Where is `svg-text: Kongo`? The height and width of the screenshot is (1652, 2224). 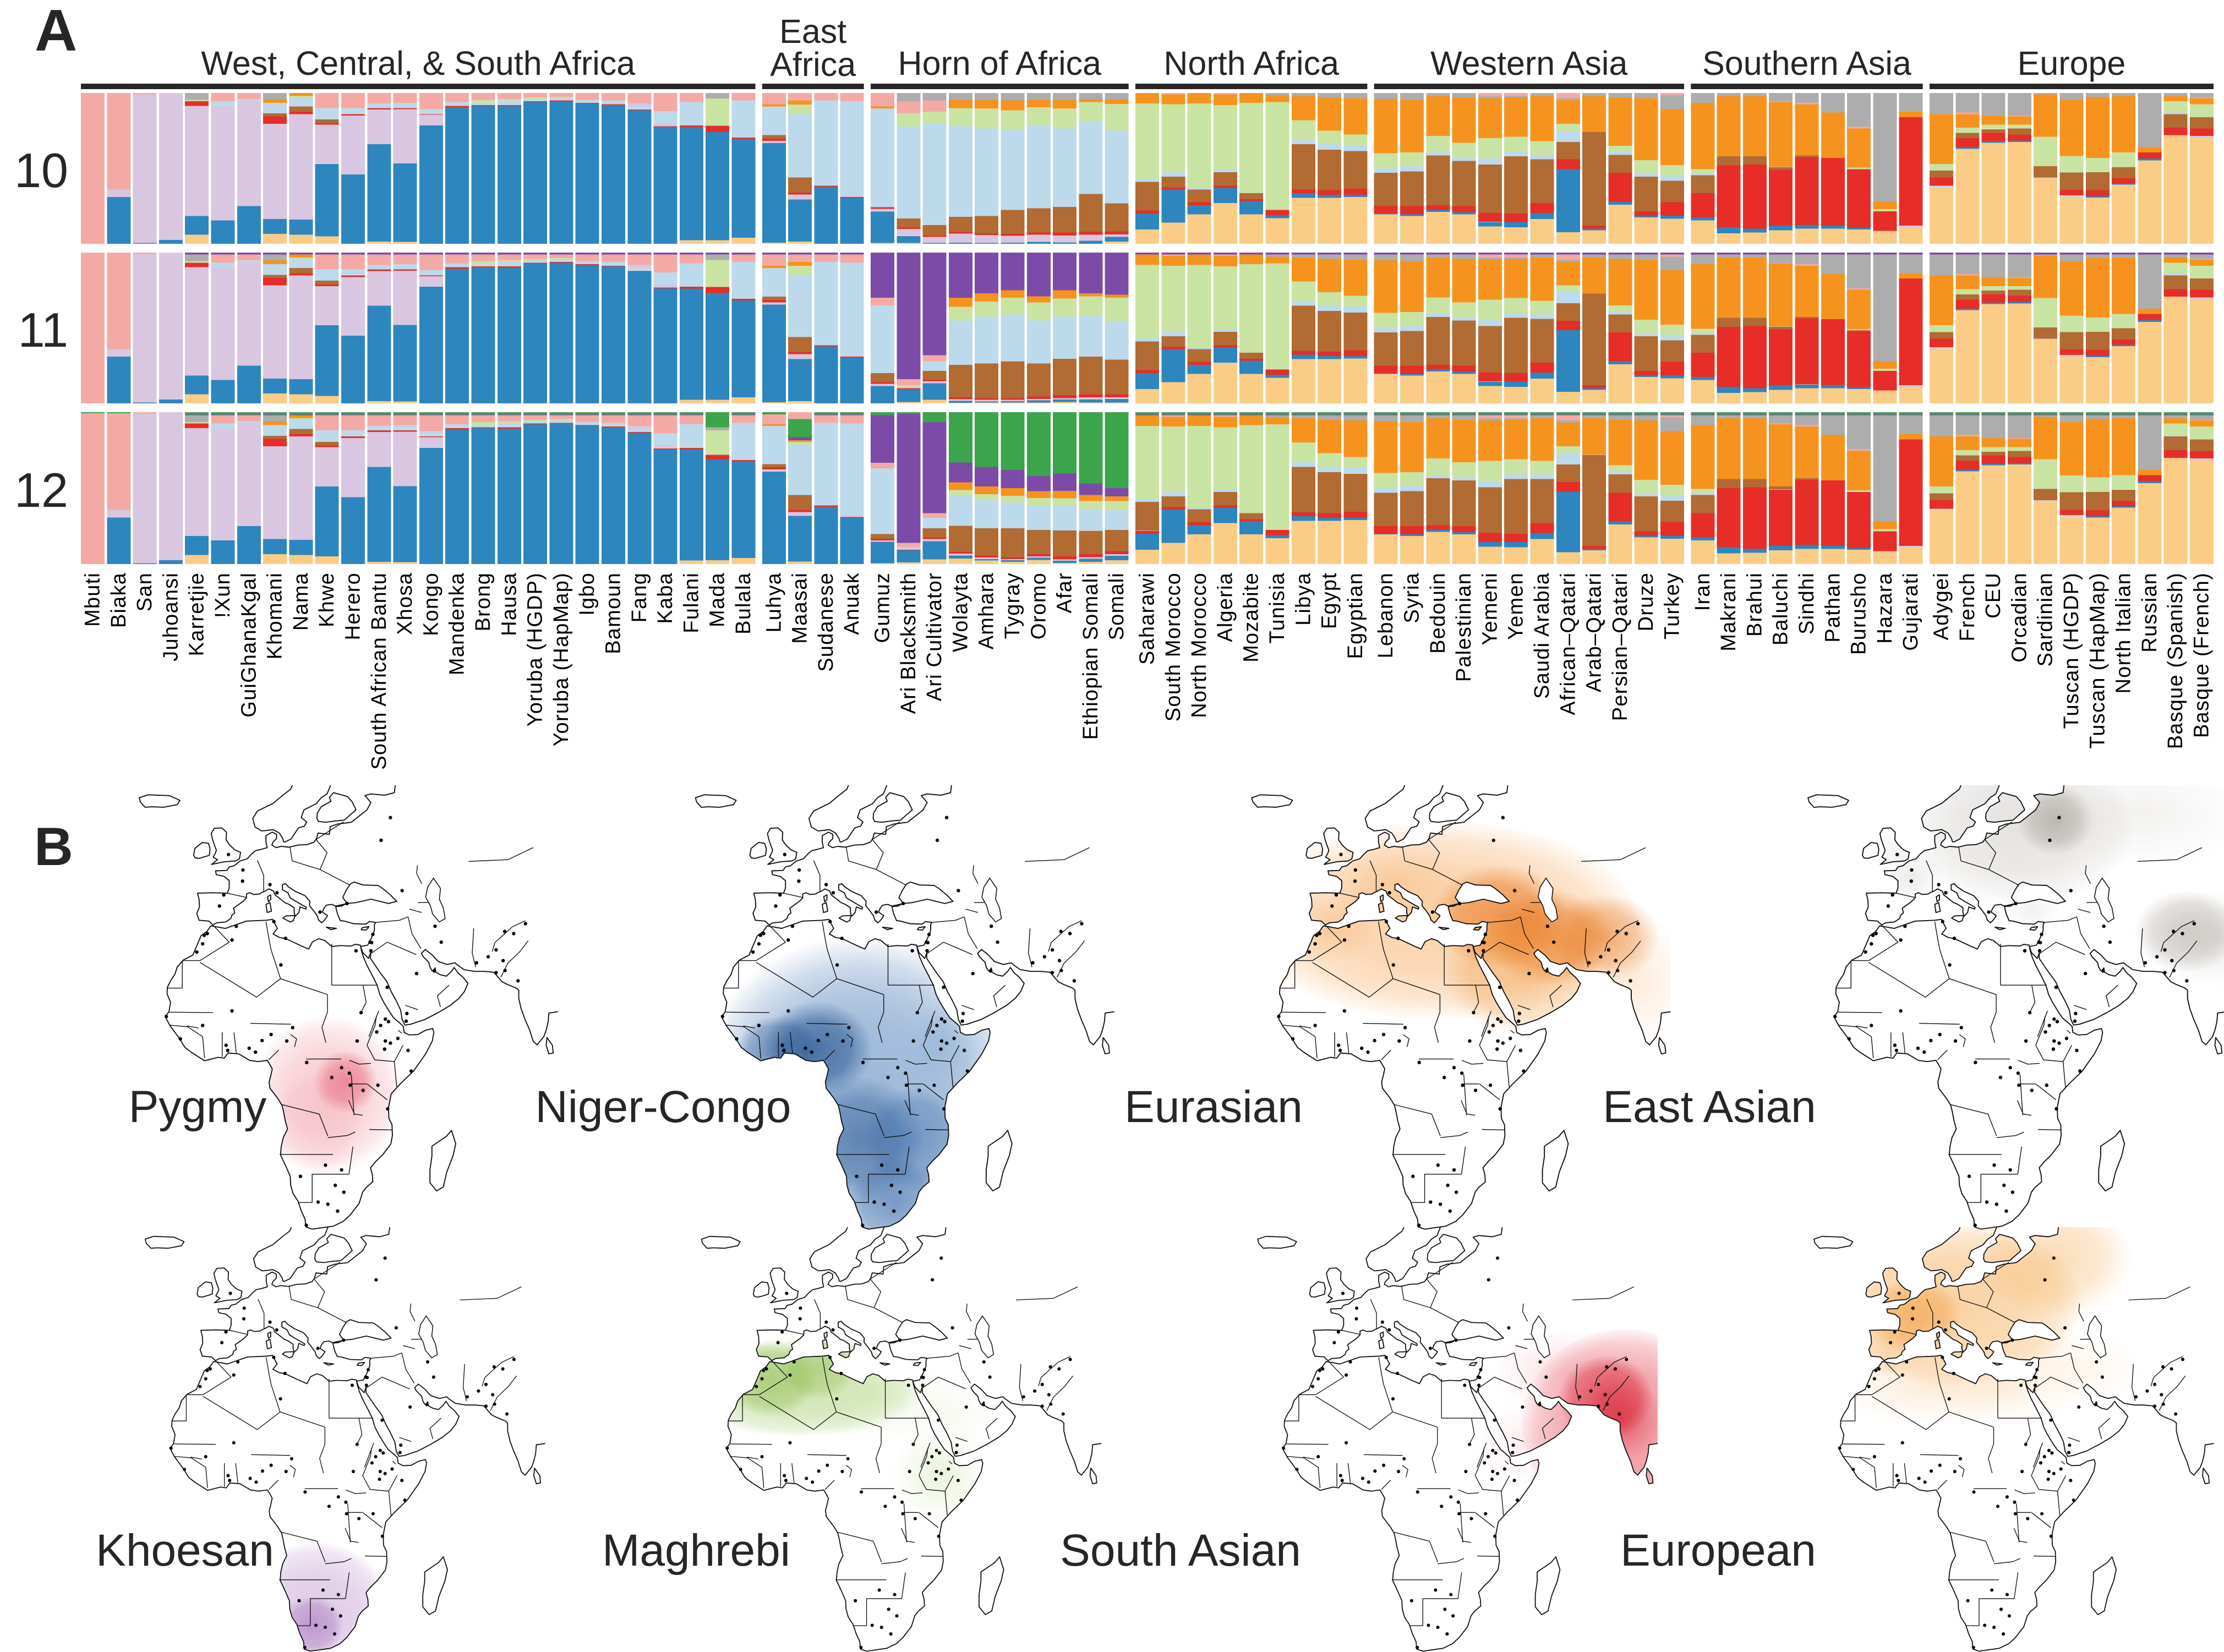
svg-text: Kongo is located at coordinates (430, 604).